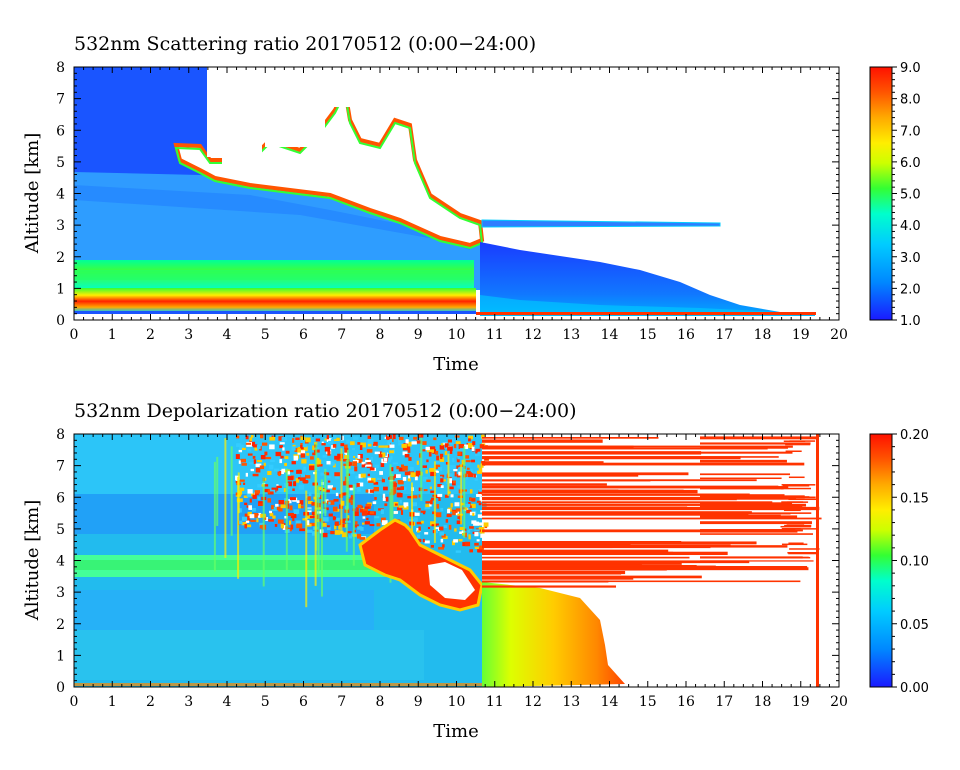  I want to click on colorbar-tick-label: 0.10, so click(914, 562).